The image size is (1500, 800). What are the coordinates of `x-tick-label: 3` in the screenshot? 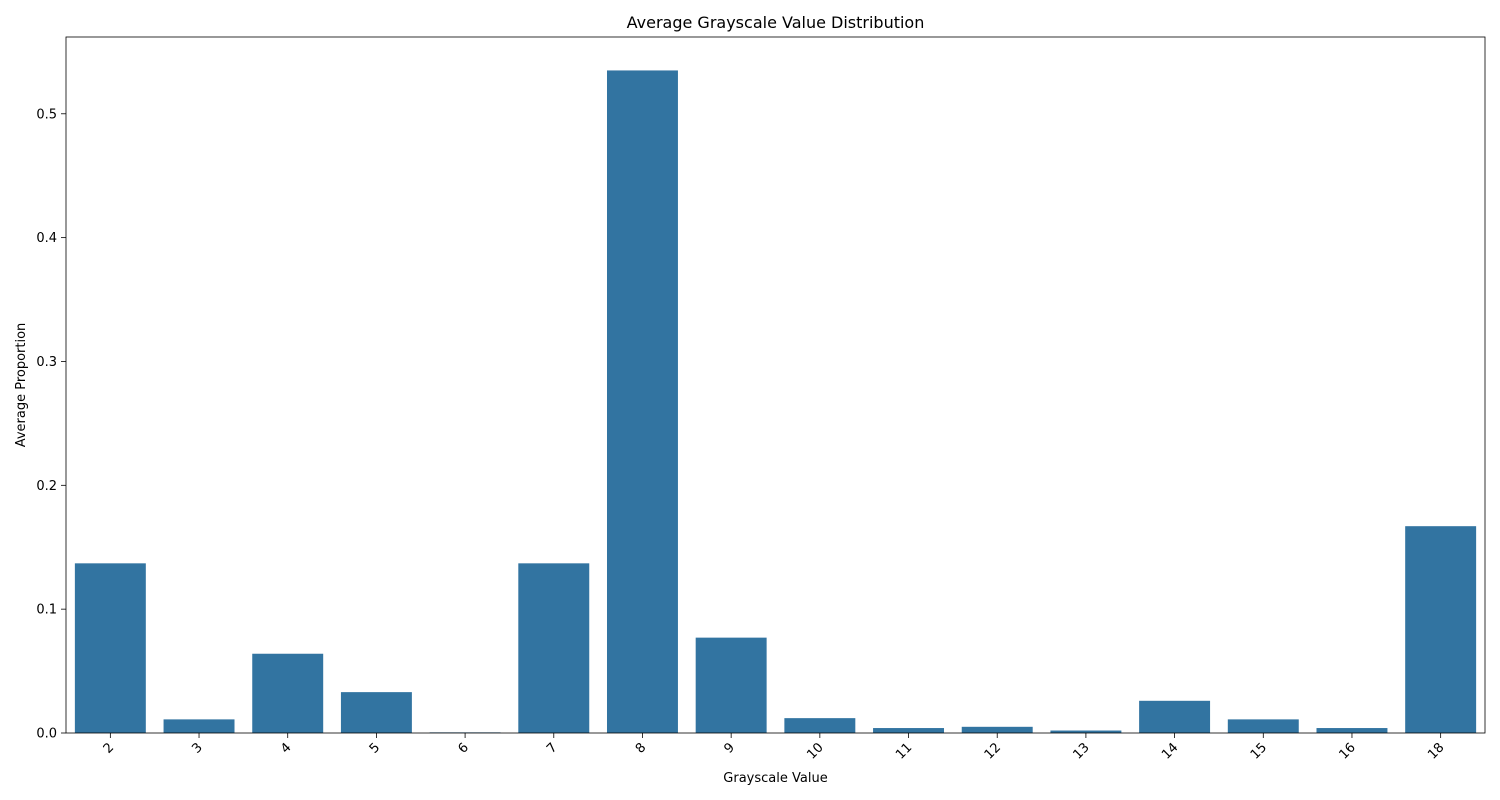 It's located at (197, 748).